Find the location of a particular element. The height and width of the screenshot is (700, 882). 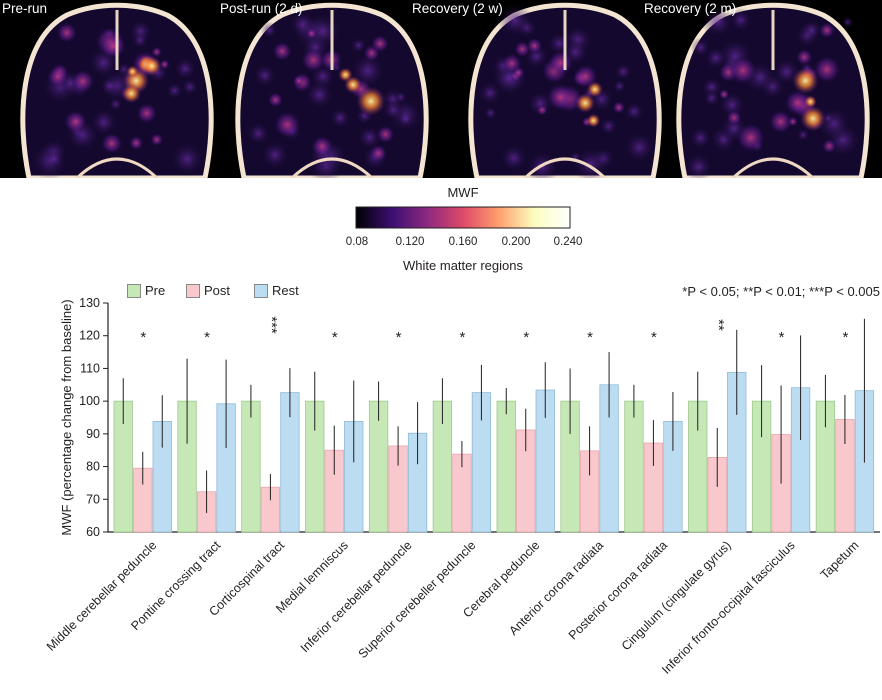

y-axis-label: MWF (percentage change from baseline) is located at coordinates (66, 417).